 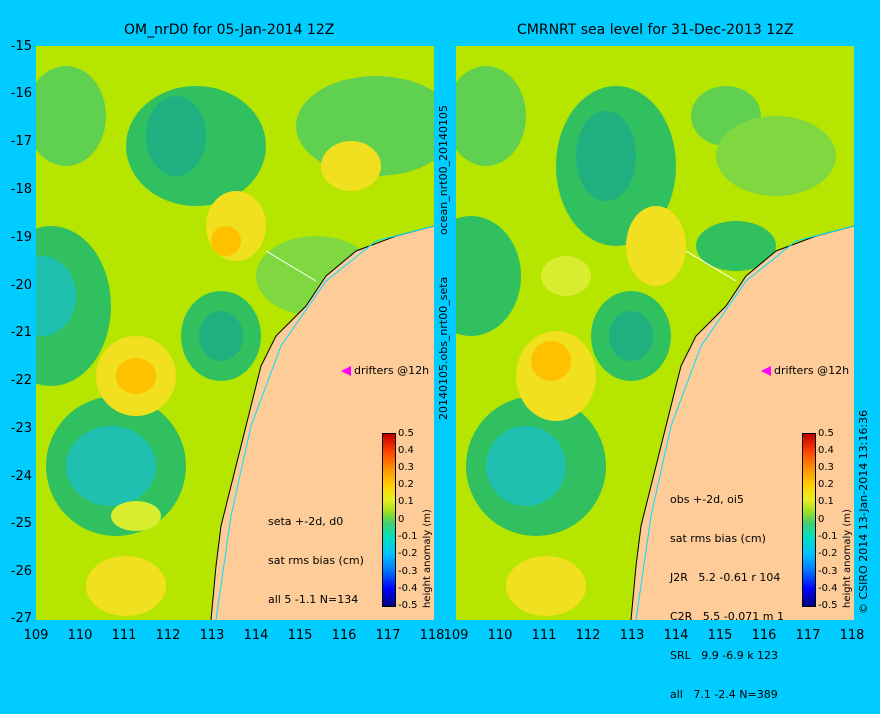 I want to click on lat-tick: -22, so click(x=21, y=380).